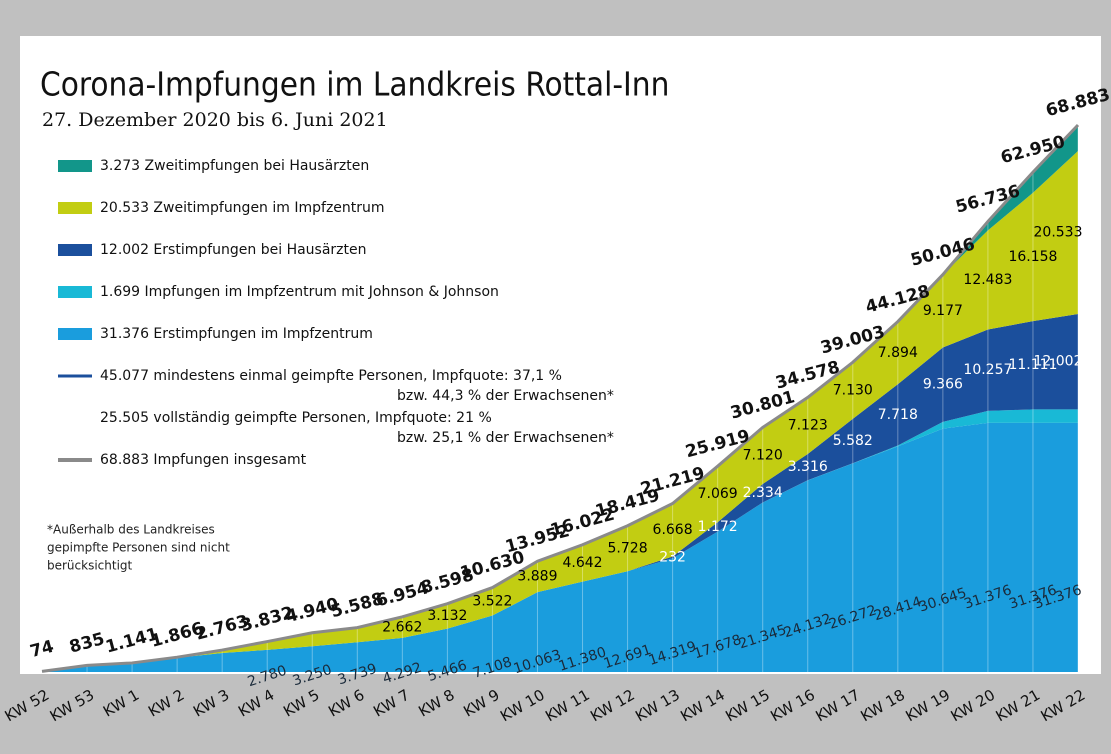 This screenshot has width=1111, height=754. What do you see at coordinates (492, 602) in the screenshot?
I see `value-label: 3.522` at bounding box center [492, 602].